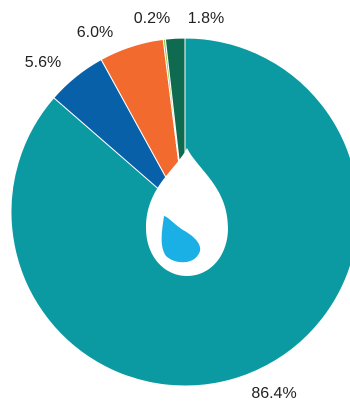  What do you see at coordinates (95, 32) in the screenshot?
I see `slice-label: 6.0%` at bounding box center [95, 32].